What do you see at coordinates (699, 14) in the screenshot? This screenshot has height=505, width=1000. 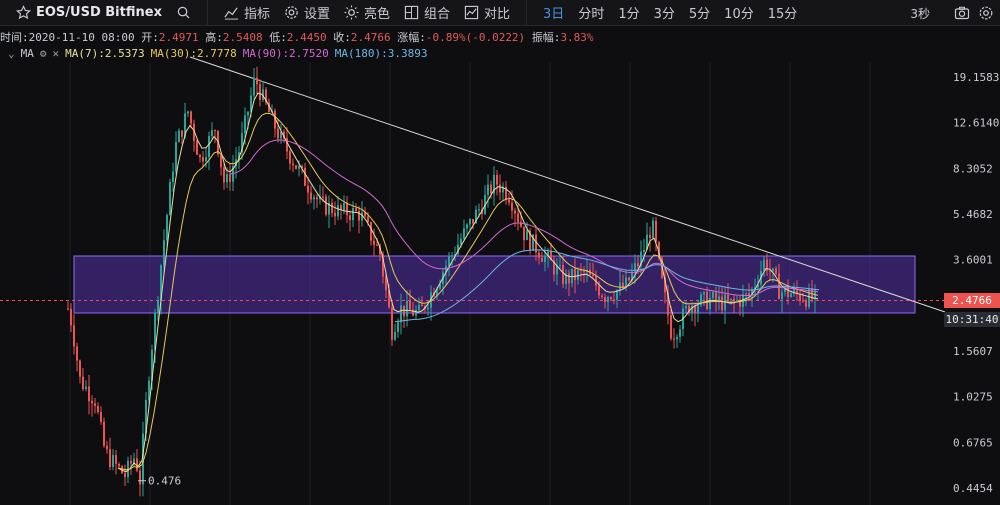 I see `interval-5m: 5分` at bounding box center [699, 14].